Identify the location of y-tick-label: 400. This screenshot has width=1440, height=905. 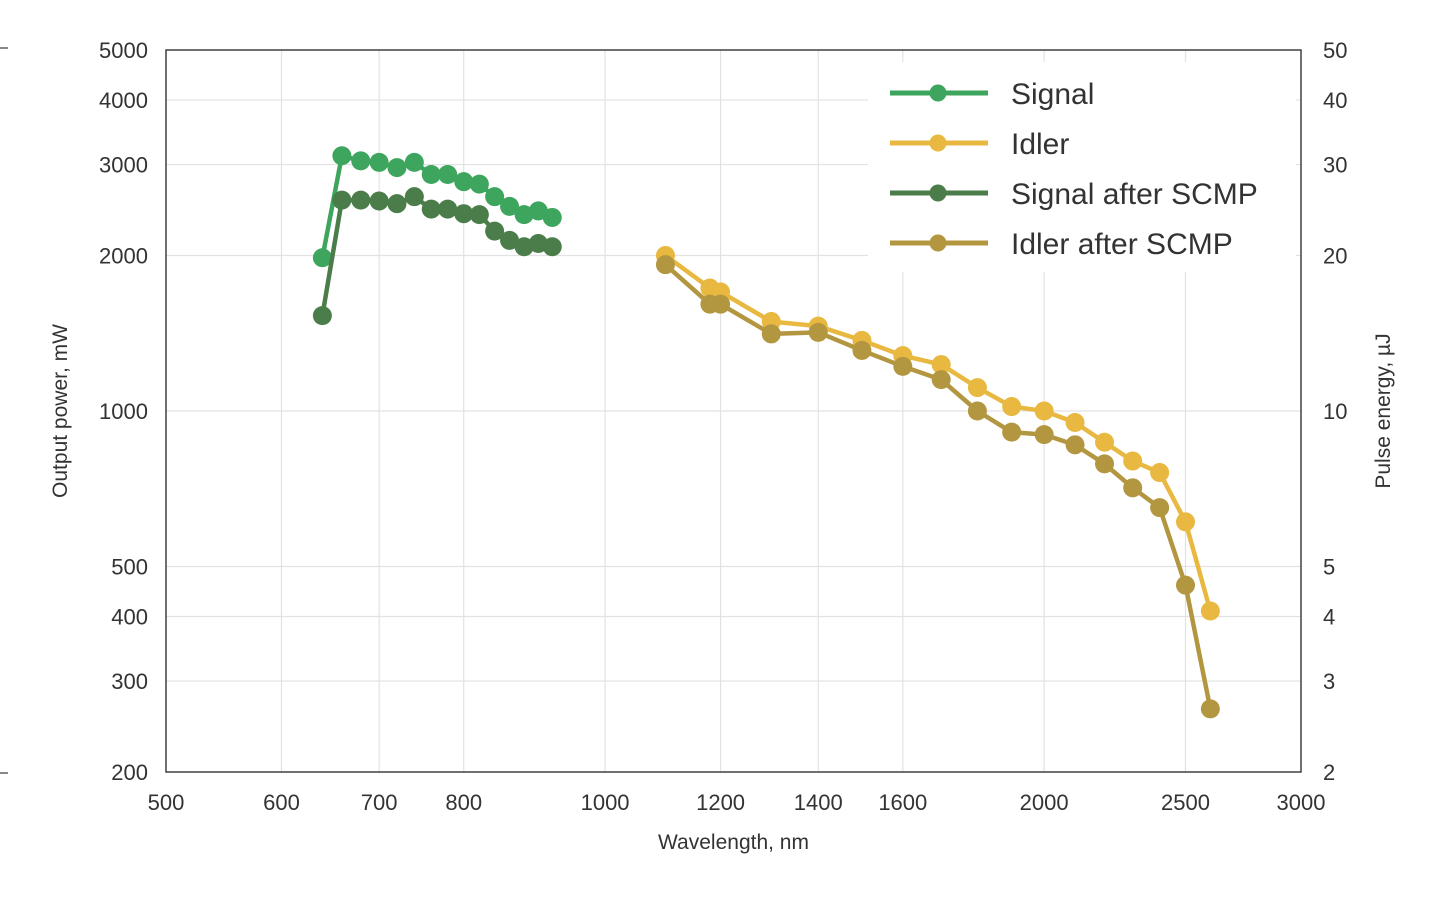
(129, 617).